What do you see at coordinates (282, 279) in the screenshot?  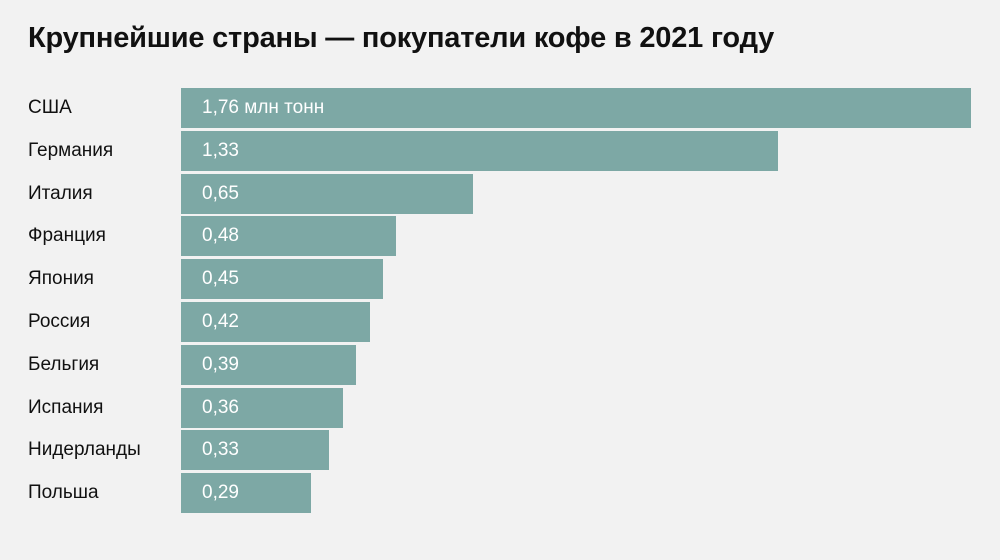 I see `bar: 0,45` at bounding box center [282, 279].